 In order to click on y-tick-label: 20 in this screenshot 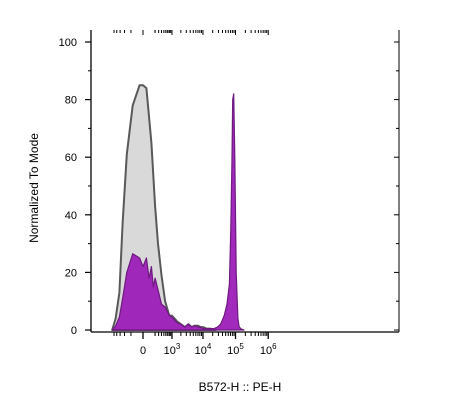, I will do `click(71, 273)`.